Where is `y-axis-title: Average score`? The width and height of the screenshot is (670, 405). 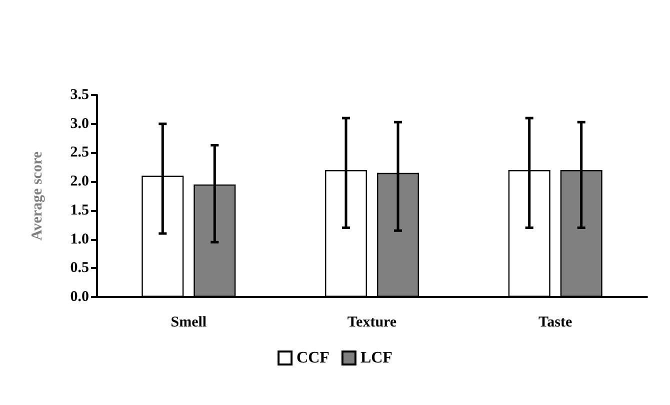 y-axis-title: Average score is located at coordinates (38, 195).